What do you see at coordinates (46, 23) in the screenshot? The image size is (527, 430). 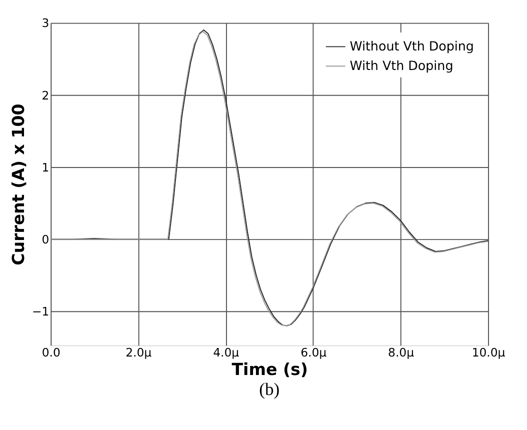 I see `y-tick-label: 3` at bounding box center [46, 23].